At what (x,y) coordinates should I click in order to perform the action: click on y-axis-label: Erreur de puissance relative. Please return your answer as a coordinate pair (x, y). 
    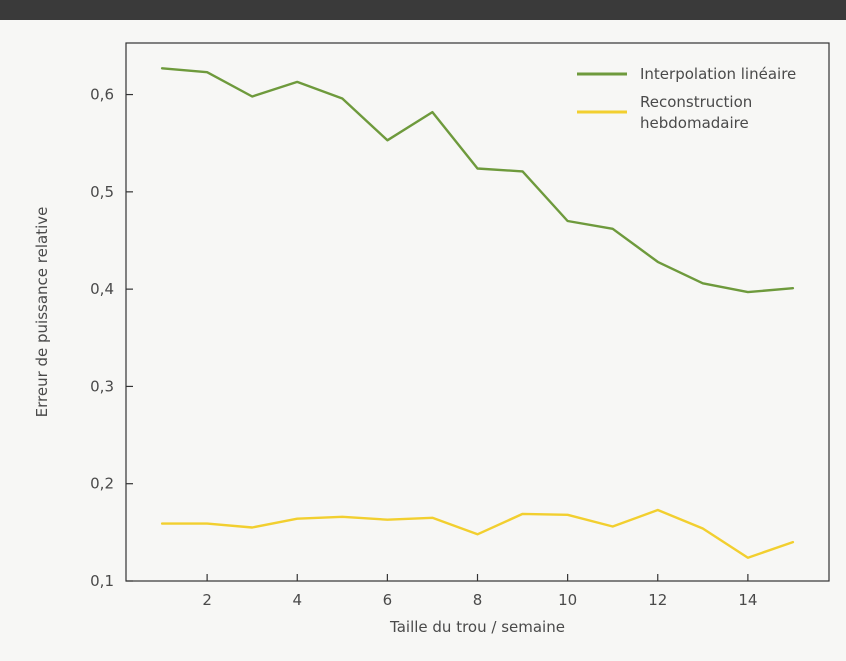
    Looking at the image, I should click on (42, 312).